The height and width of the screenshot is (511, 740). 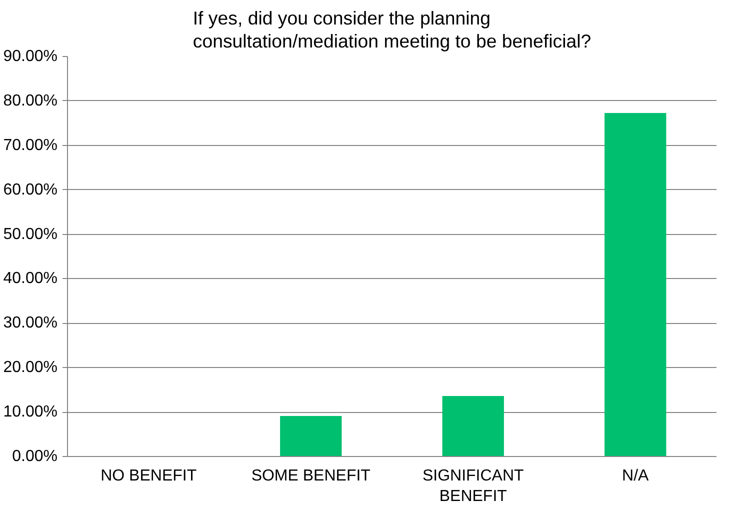 What do you see at coordinates (636, 476) in the screenshot?
I see `x-tick-label: N/A` at bounding box center [636, 476].